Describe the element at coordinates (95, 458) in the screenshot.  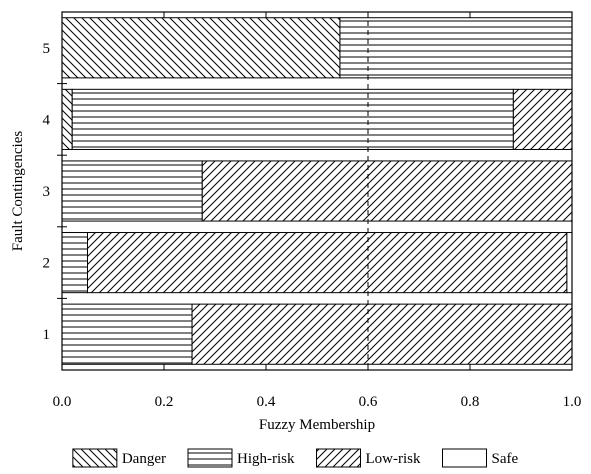
I see `legend-swatch-danger` at that location.